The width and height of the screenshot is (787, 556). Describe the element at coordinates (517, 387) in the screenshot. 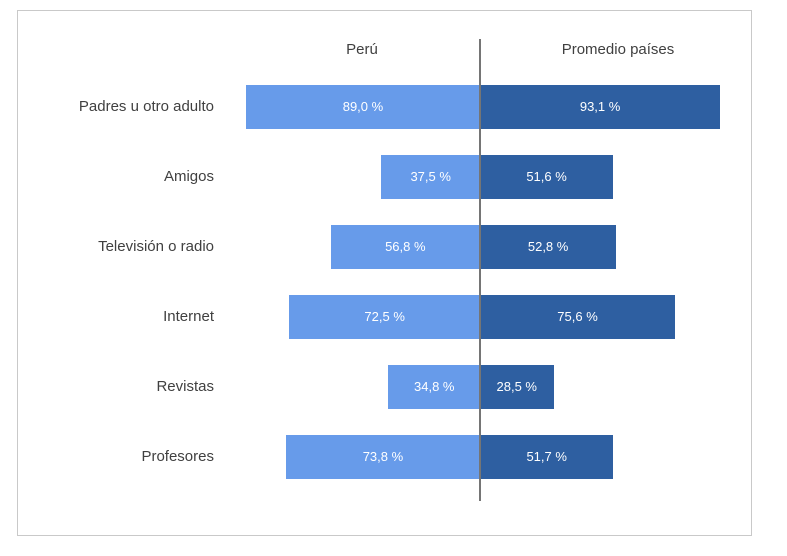

I see `promedio-bar: 28,5 %` at that location.